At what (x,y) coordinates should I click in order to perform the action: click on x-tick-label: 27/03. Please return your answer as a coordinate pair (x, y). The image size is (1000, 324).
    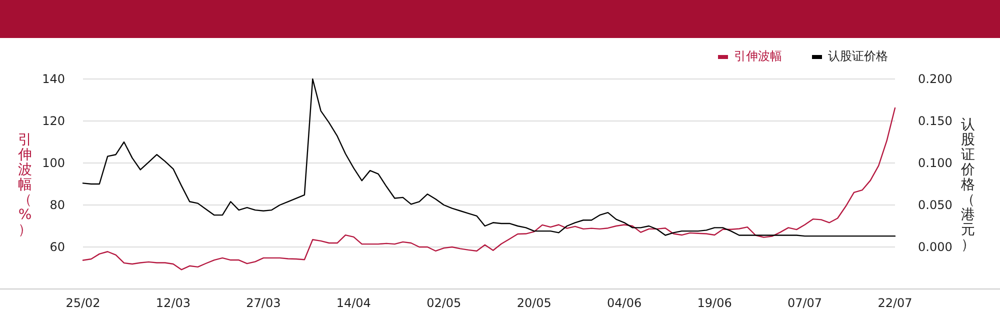
    Looking at the image, I should click on (263, 303).